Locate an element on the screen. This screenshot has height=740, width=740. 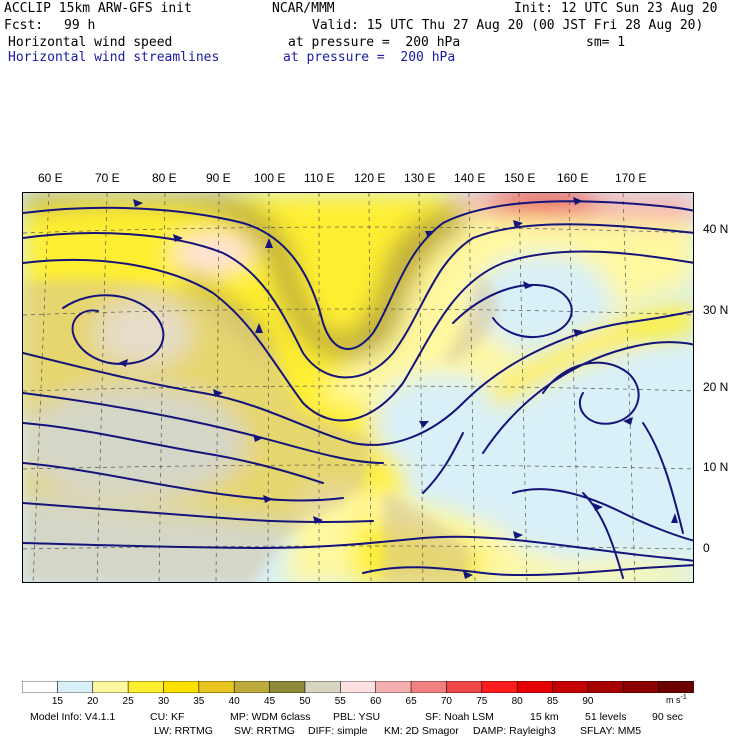
footer-sw: SW: RRTMG is located at coordinates (264, 731).